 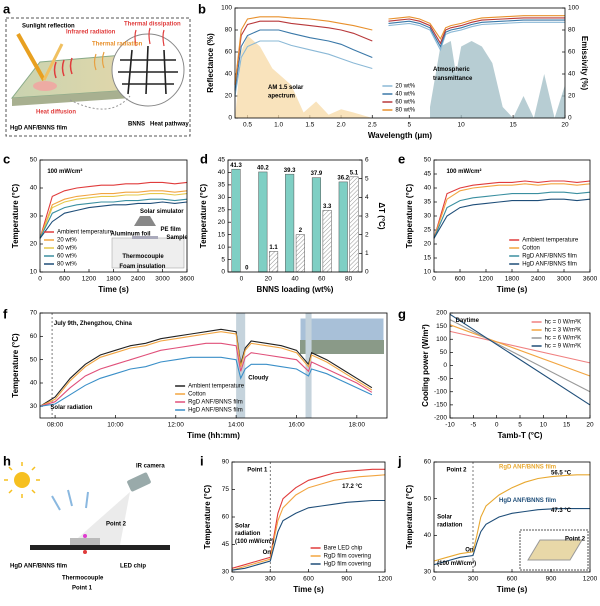 What do you see at coordinates (34, 244) in the screenshot?
I see `y-tick-label: 20` at bounding box center [34, 244].